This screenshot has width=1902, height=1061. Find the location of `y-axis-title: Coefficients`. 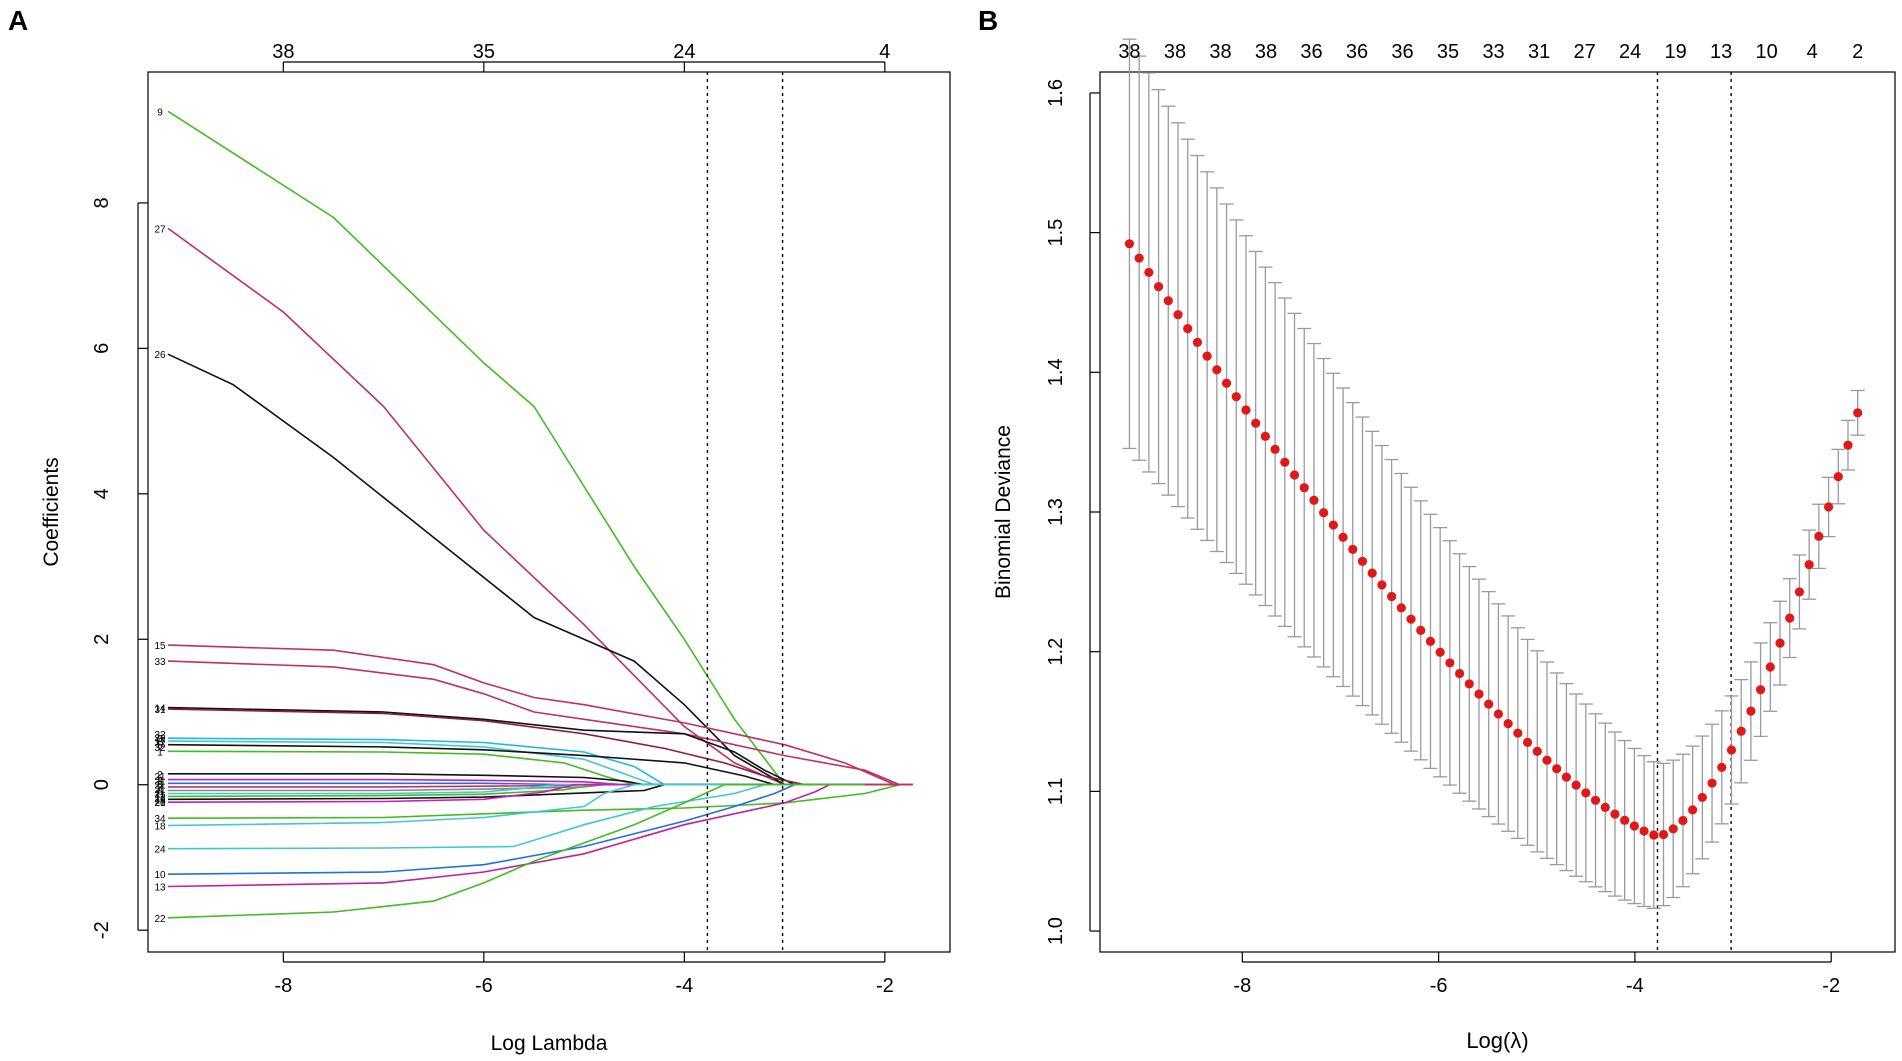

y-axis-title: Coefficients is located at coordinates (51, 511).